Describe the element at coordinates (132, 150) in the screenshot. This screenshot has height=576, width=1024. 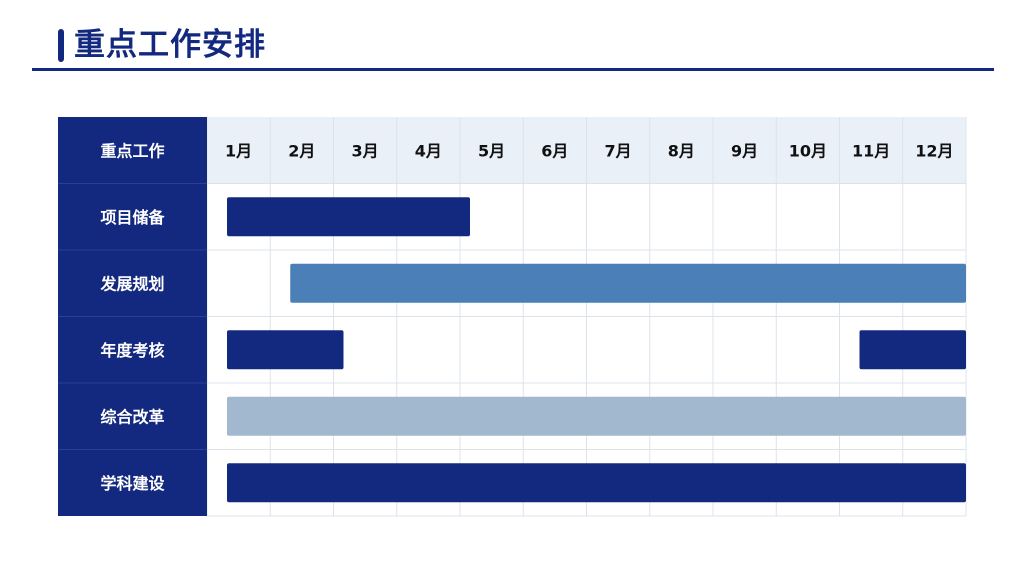
I see `row-header-label: 重点工作` at that location.